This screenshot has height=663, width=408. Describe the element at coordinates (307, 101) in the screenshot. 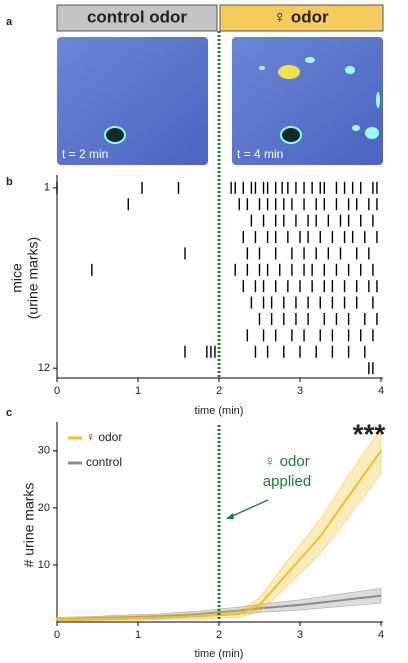

I see `image-right` at that location.